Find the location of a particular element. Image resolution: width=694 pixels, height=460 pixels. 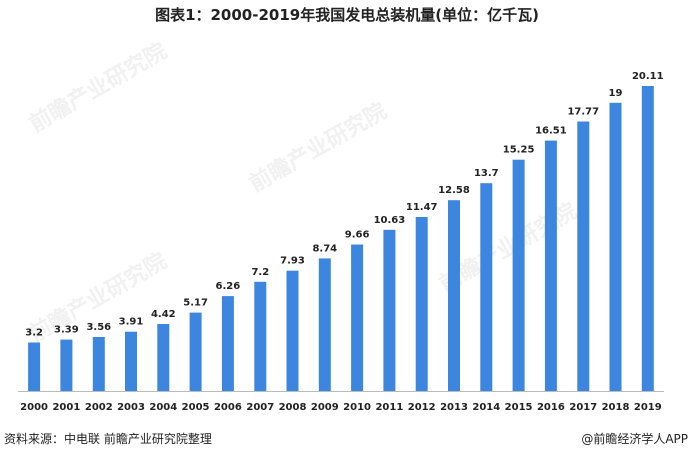

value-label-2002: 3.56 is located at coordinates (98, 327).